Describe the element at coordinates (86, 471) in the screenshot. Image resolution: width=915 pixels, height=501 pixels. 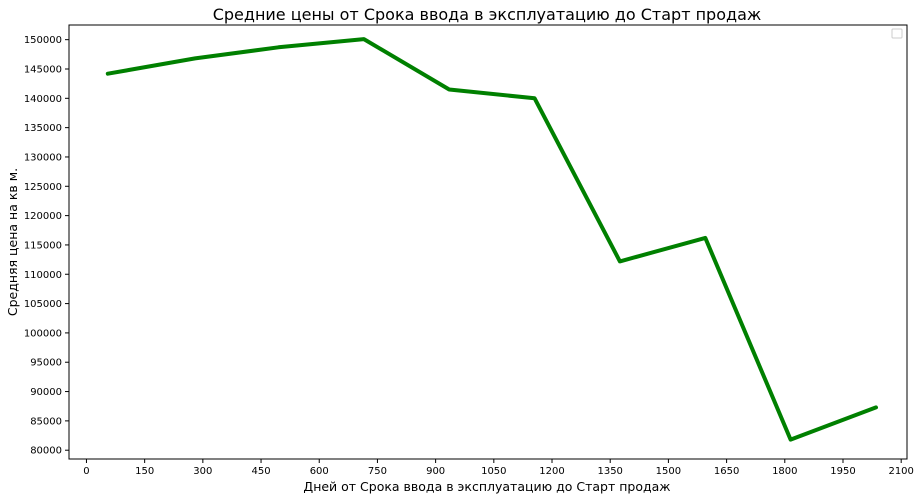
I see `x-tick-label: 0` at that location.